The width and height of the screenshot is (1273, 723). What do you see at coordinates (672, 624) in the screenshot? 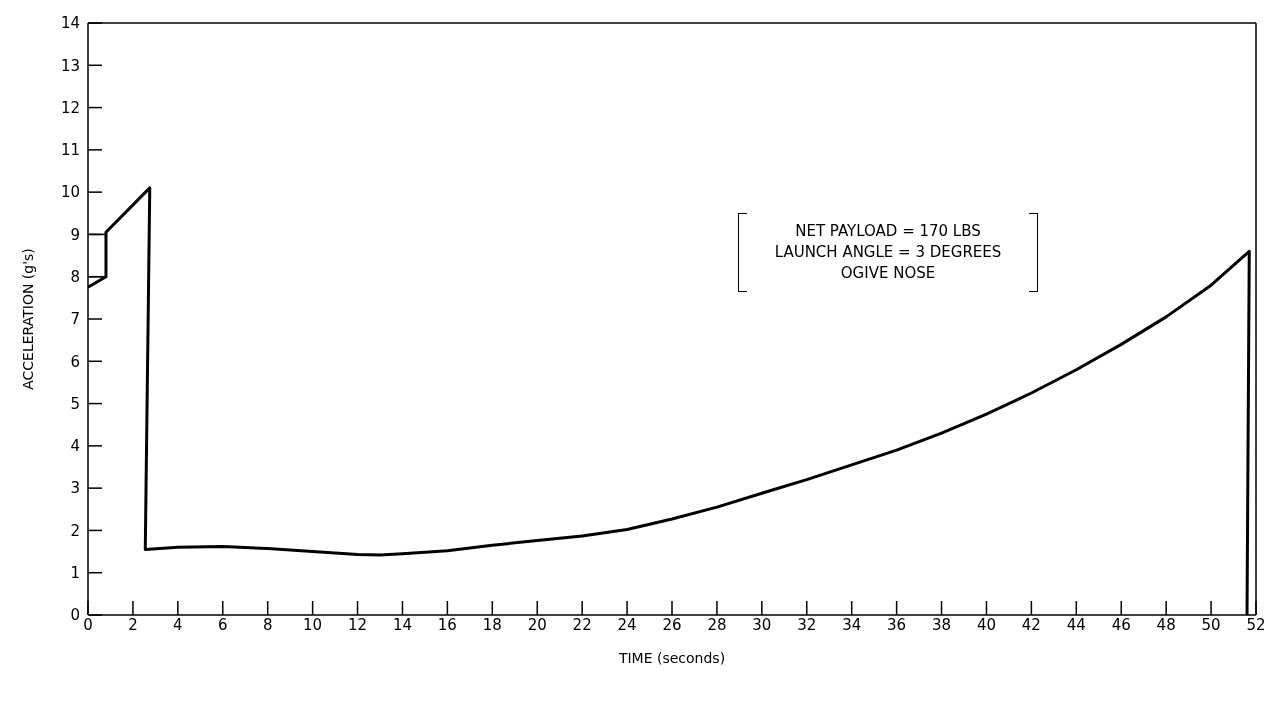
I see `x-tick-label: 26` at bounding box center [672, 624].